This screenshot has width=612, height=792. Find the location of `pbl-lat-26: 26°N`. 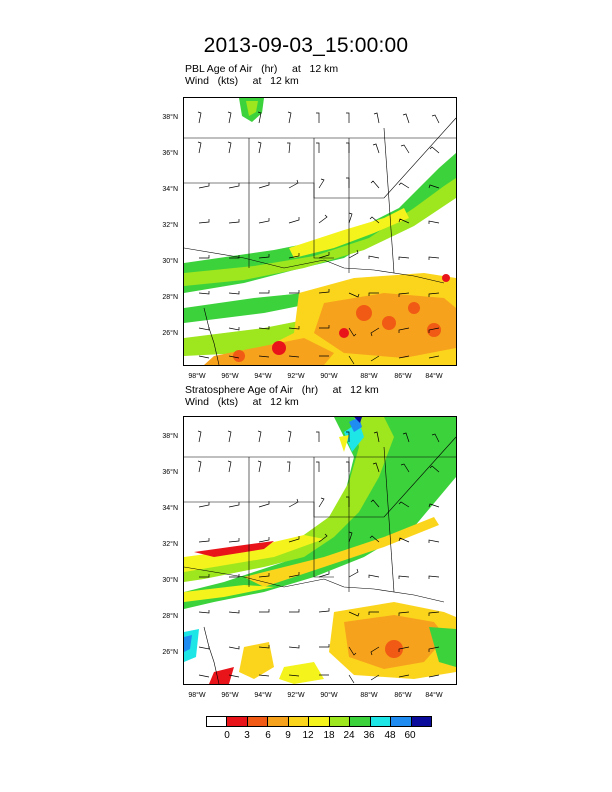

pbl-lat-26: 26°N is located at coordinates (170, 333).